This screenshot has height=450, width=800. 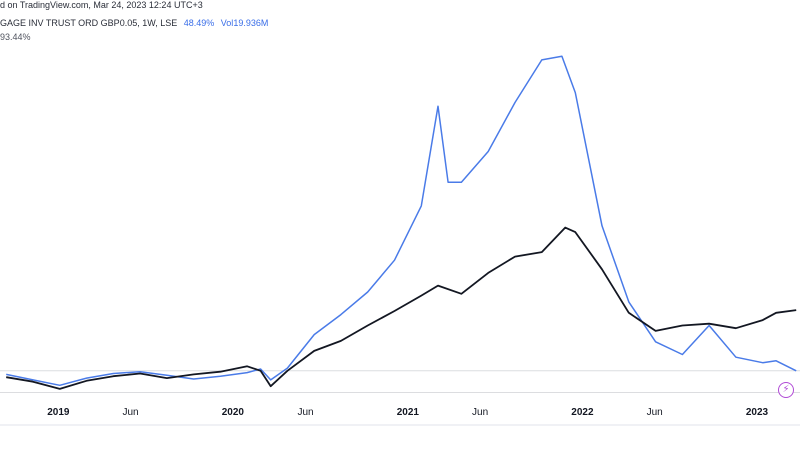 What do you see at coordinates (786, 390) in the screenshot?
I see `flash-icon: ⚡` at bounding box center [786, 390].